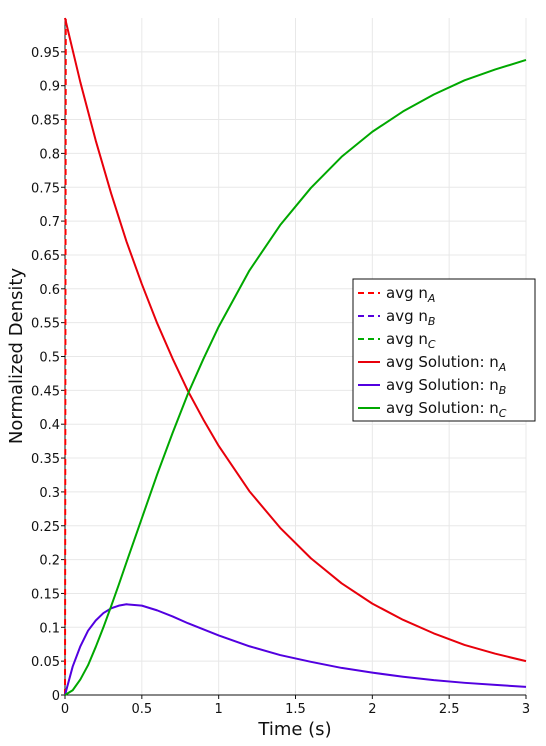 This screenshot has height=746, width=546. Describe the element at coordinates (45, 53) in the screenshot. I see `y-tick-label: 0.95` at that location.